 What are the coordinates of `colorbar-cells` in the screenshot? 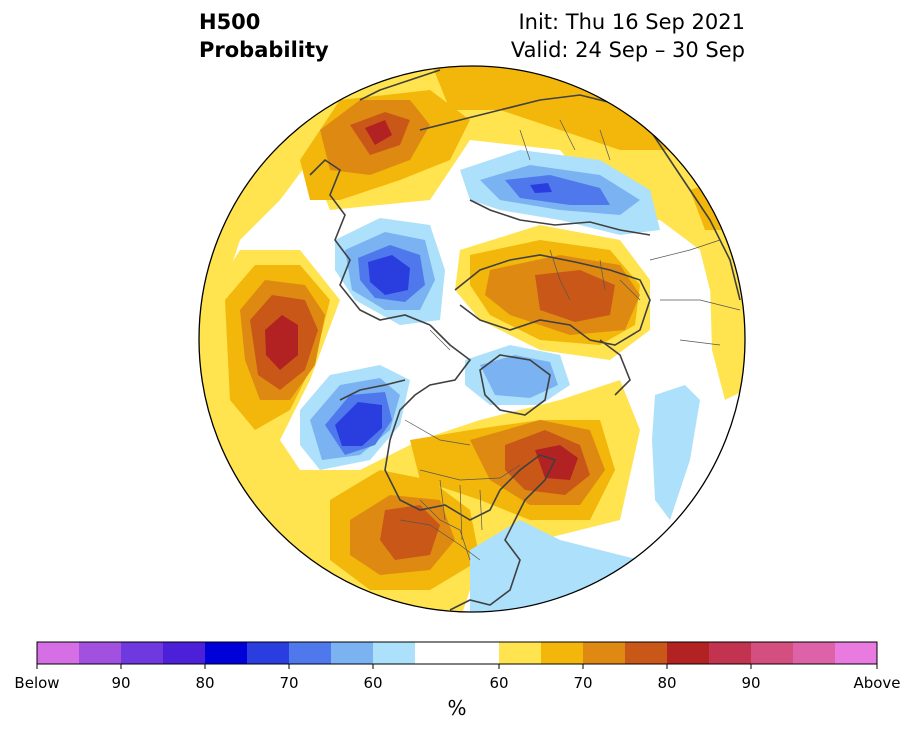 It's located at (457, 653).